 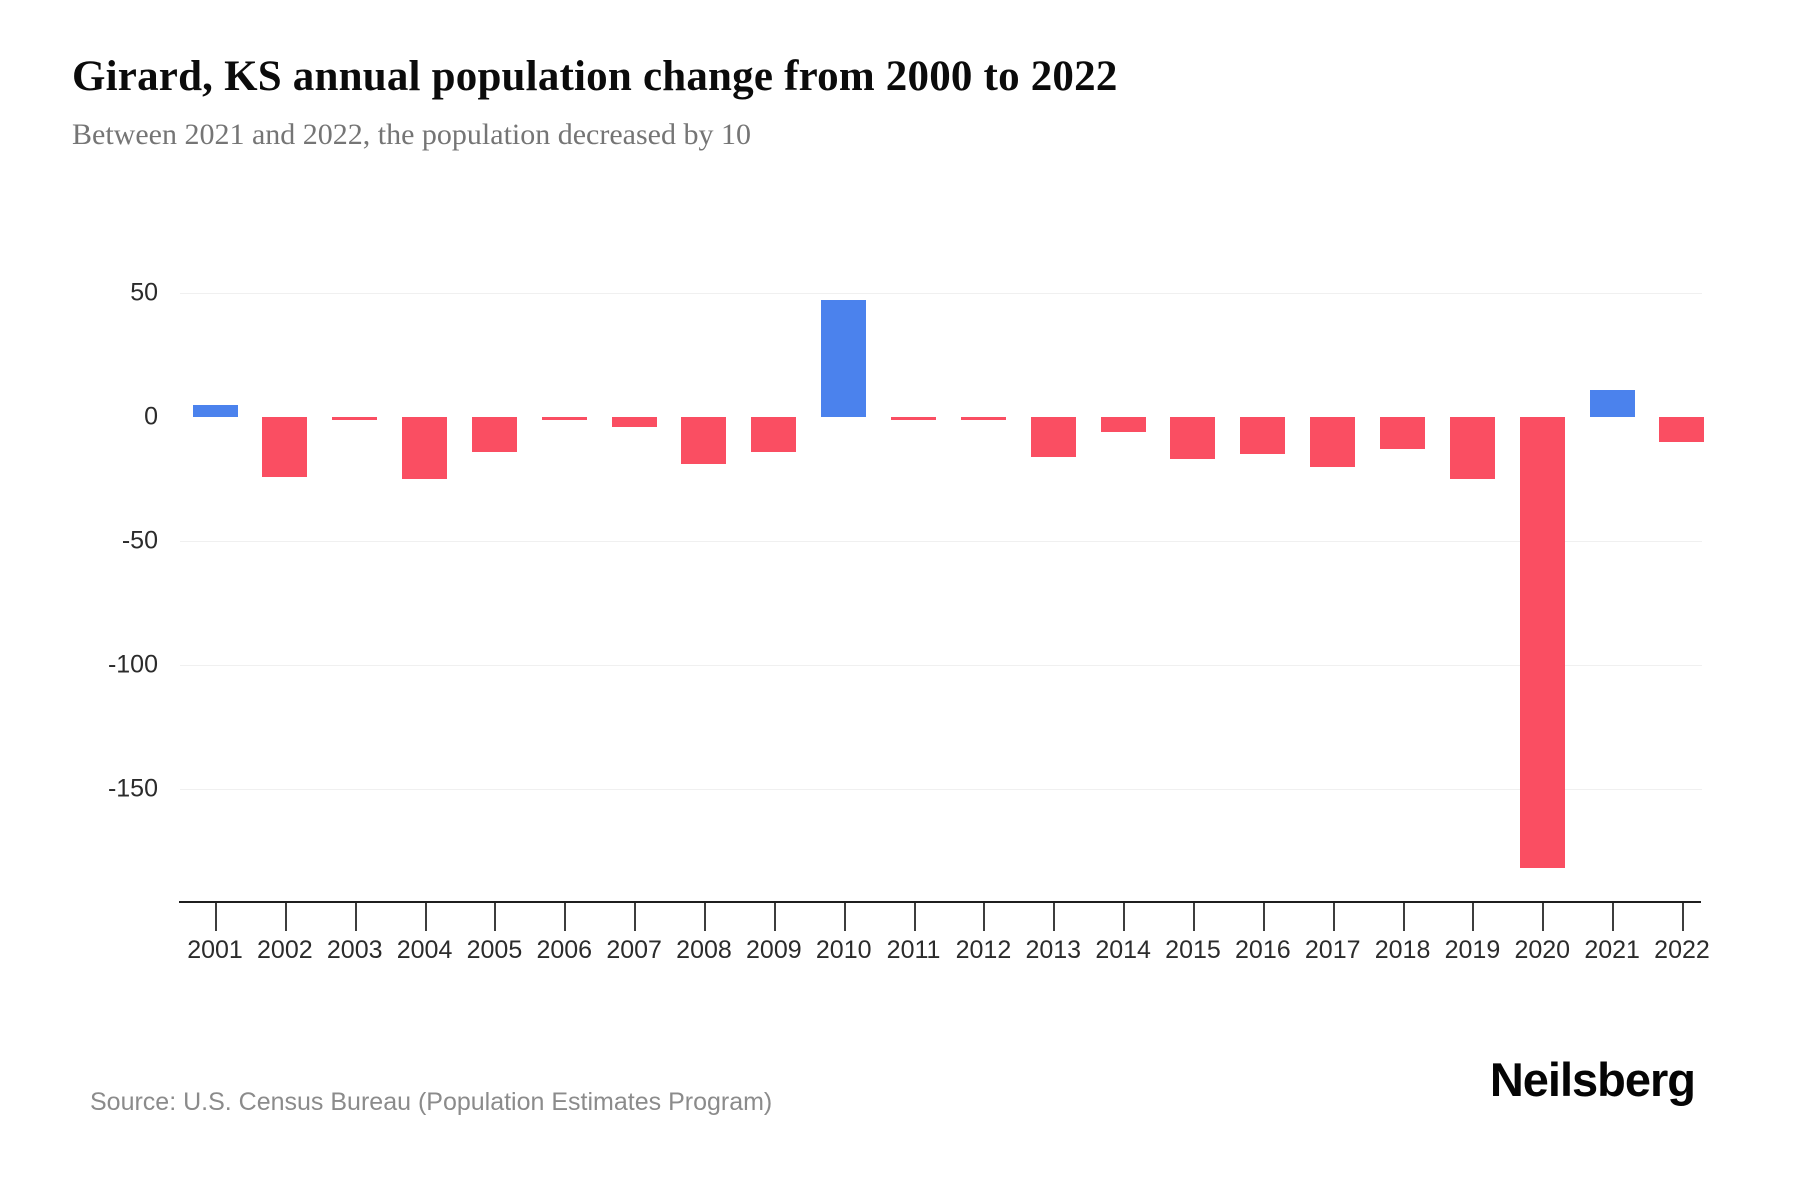 What do you see at coordinates (1682, 429) in the screenshot?
I see `bar-2022` at bounding box center [1682, 429].